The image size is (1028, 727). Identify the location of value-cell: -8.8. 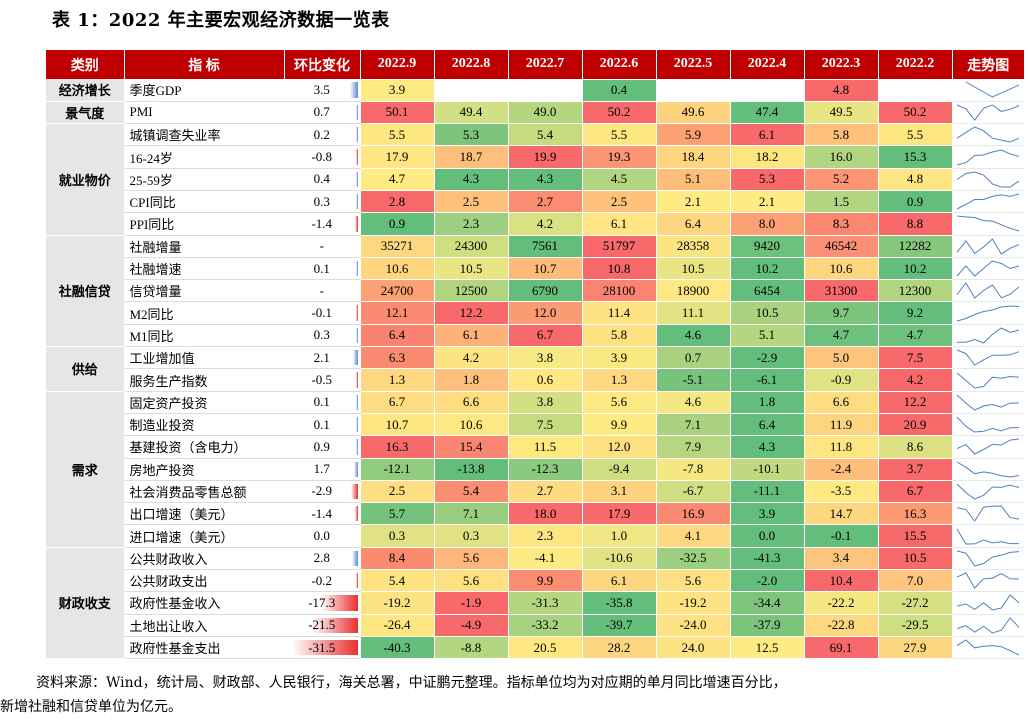
(471, 647).